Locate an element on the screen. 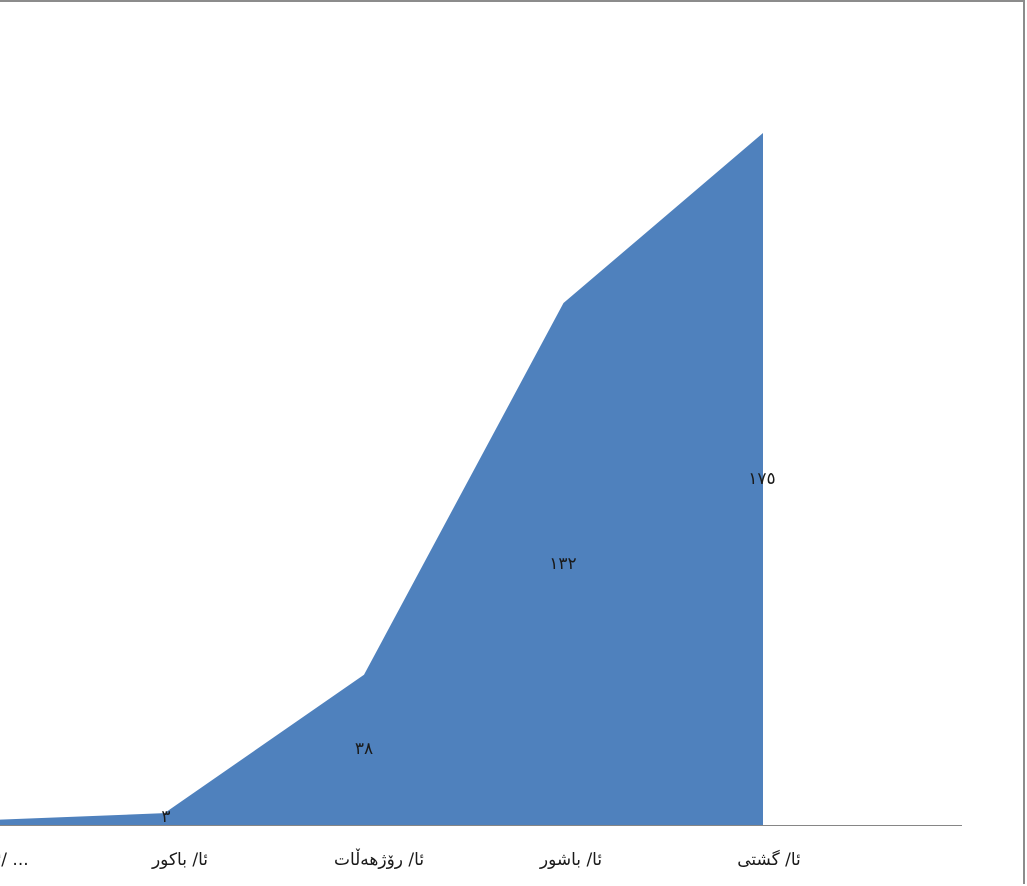 Image resolution: width=1027 pixels, height=886 pixels. data-label: ٣٨ is located at coordinates (364, 749).